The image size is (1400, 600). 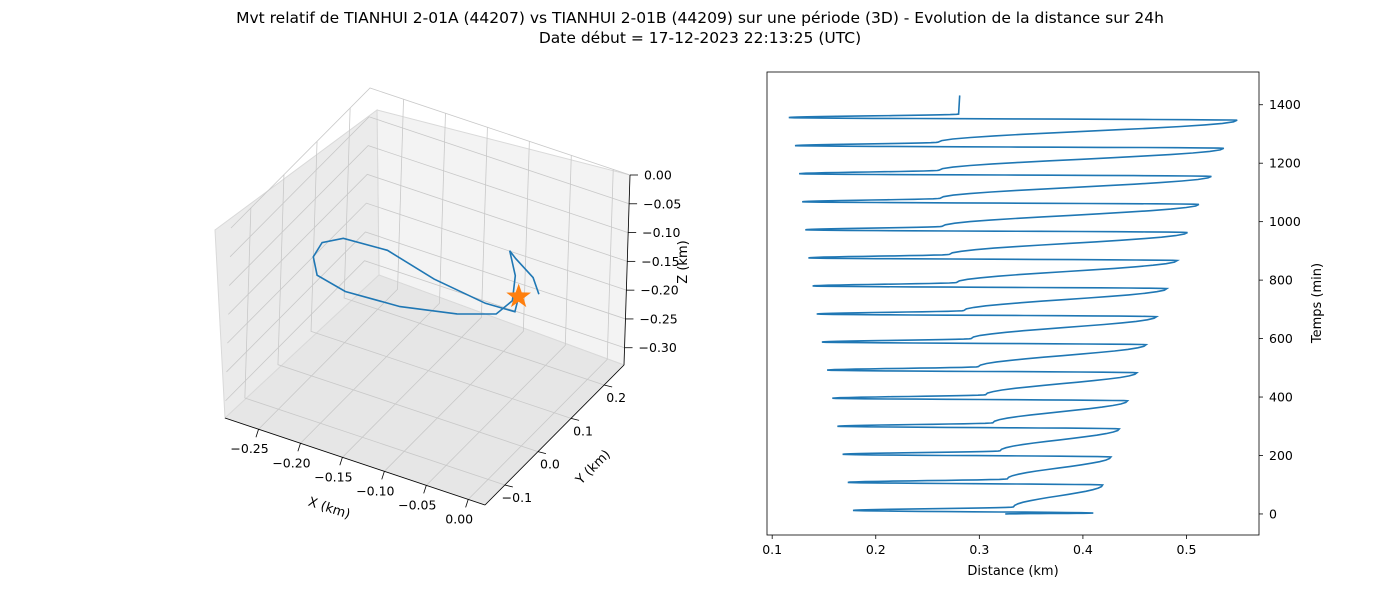 I want to click on y-tick-label: 0.1, so click(x=583, y=430).